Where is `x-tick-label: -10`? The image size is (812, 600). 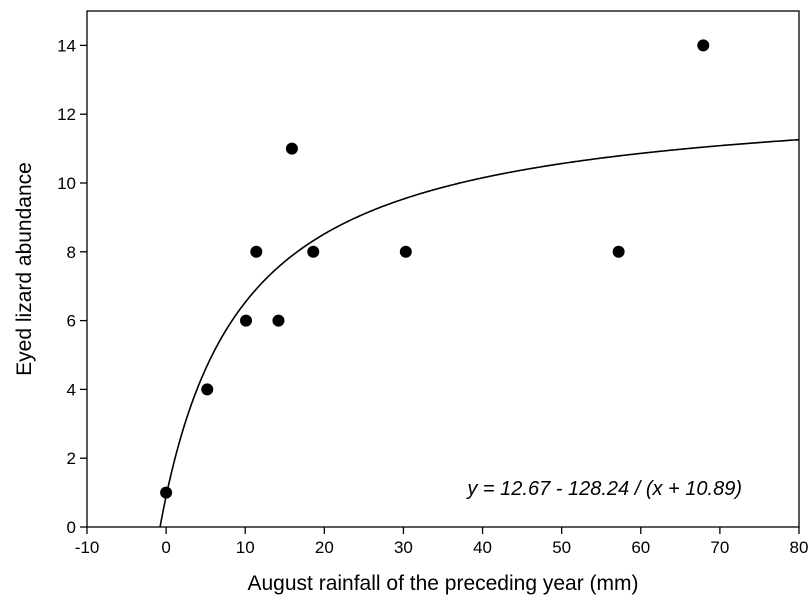 x-tick-label: -10 is located at coordinates (87, 547).